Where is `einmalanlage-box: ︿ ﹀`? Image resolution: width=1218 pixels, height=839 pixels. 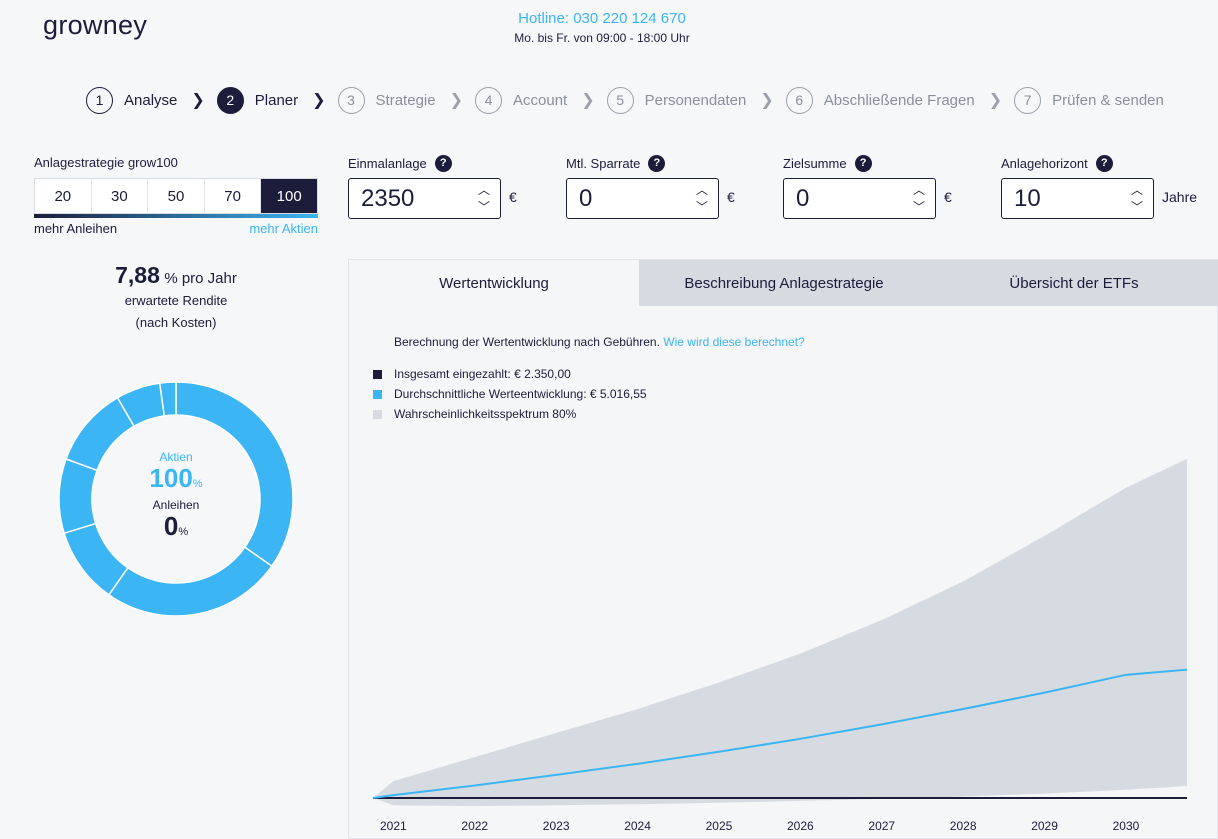
einmalanlage-box: ︿ ﹀ is located at coordinates (424, 198).